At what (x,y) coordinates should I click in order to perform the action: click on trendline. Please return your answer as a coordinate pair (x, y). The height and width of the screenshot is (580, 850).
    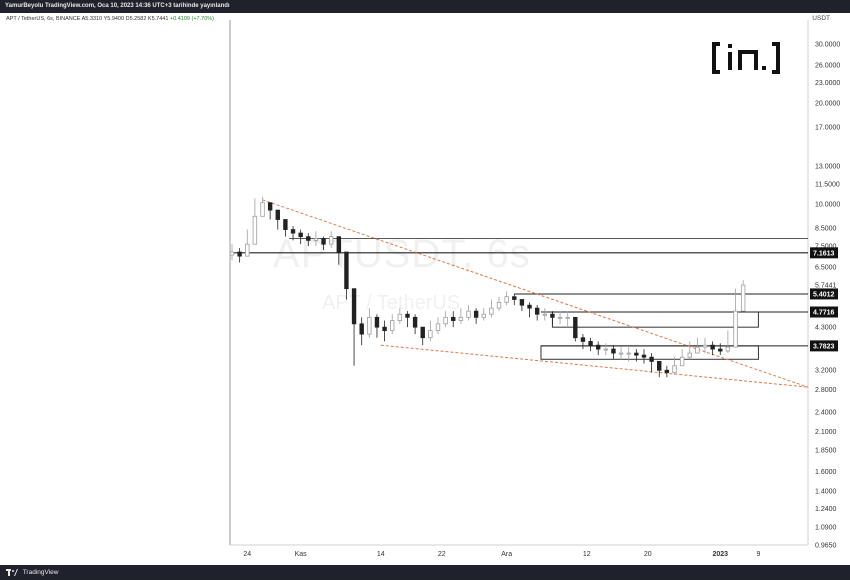
    Looking at the image, I should click on (594, 366).